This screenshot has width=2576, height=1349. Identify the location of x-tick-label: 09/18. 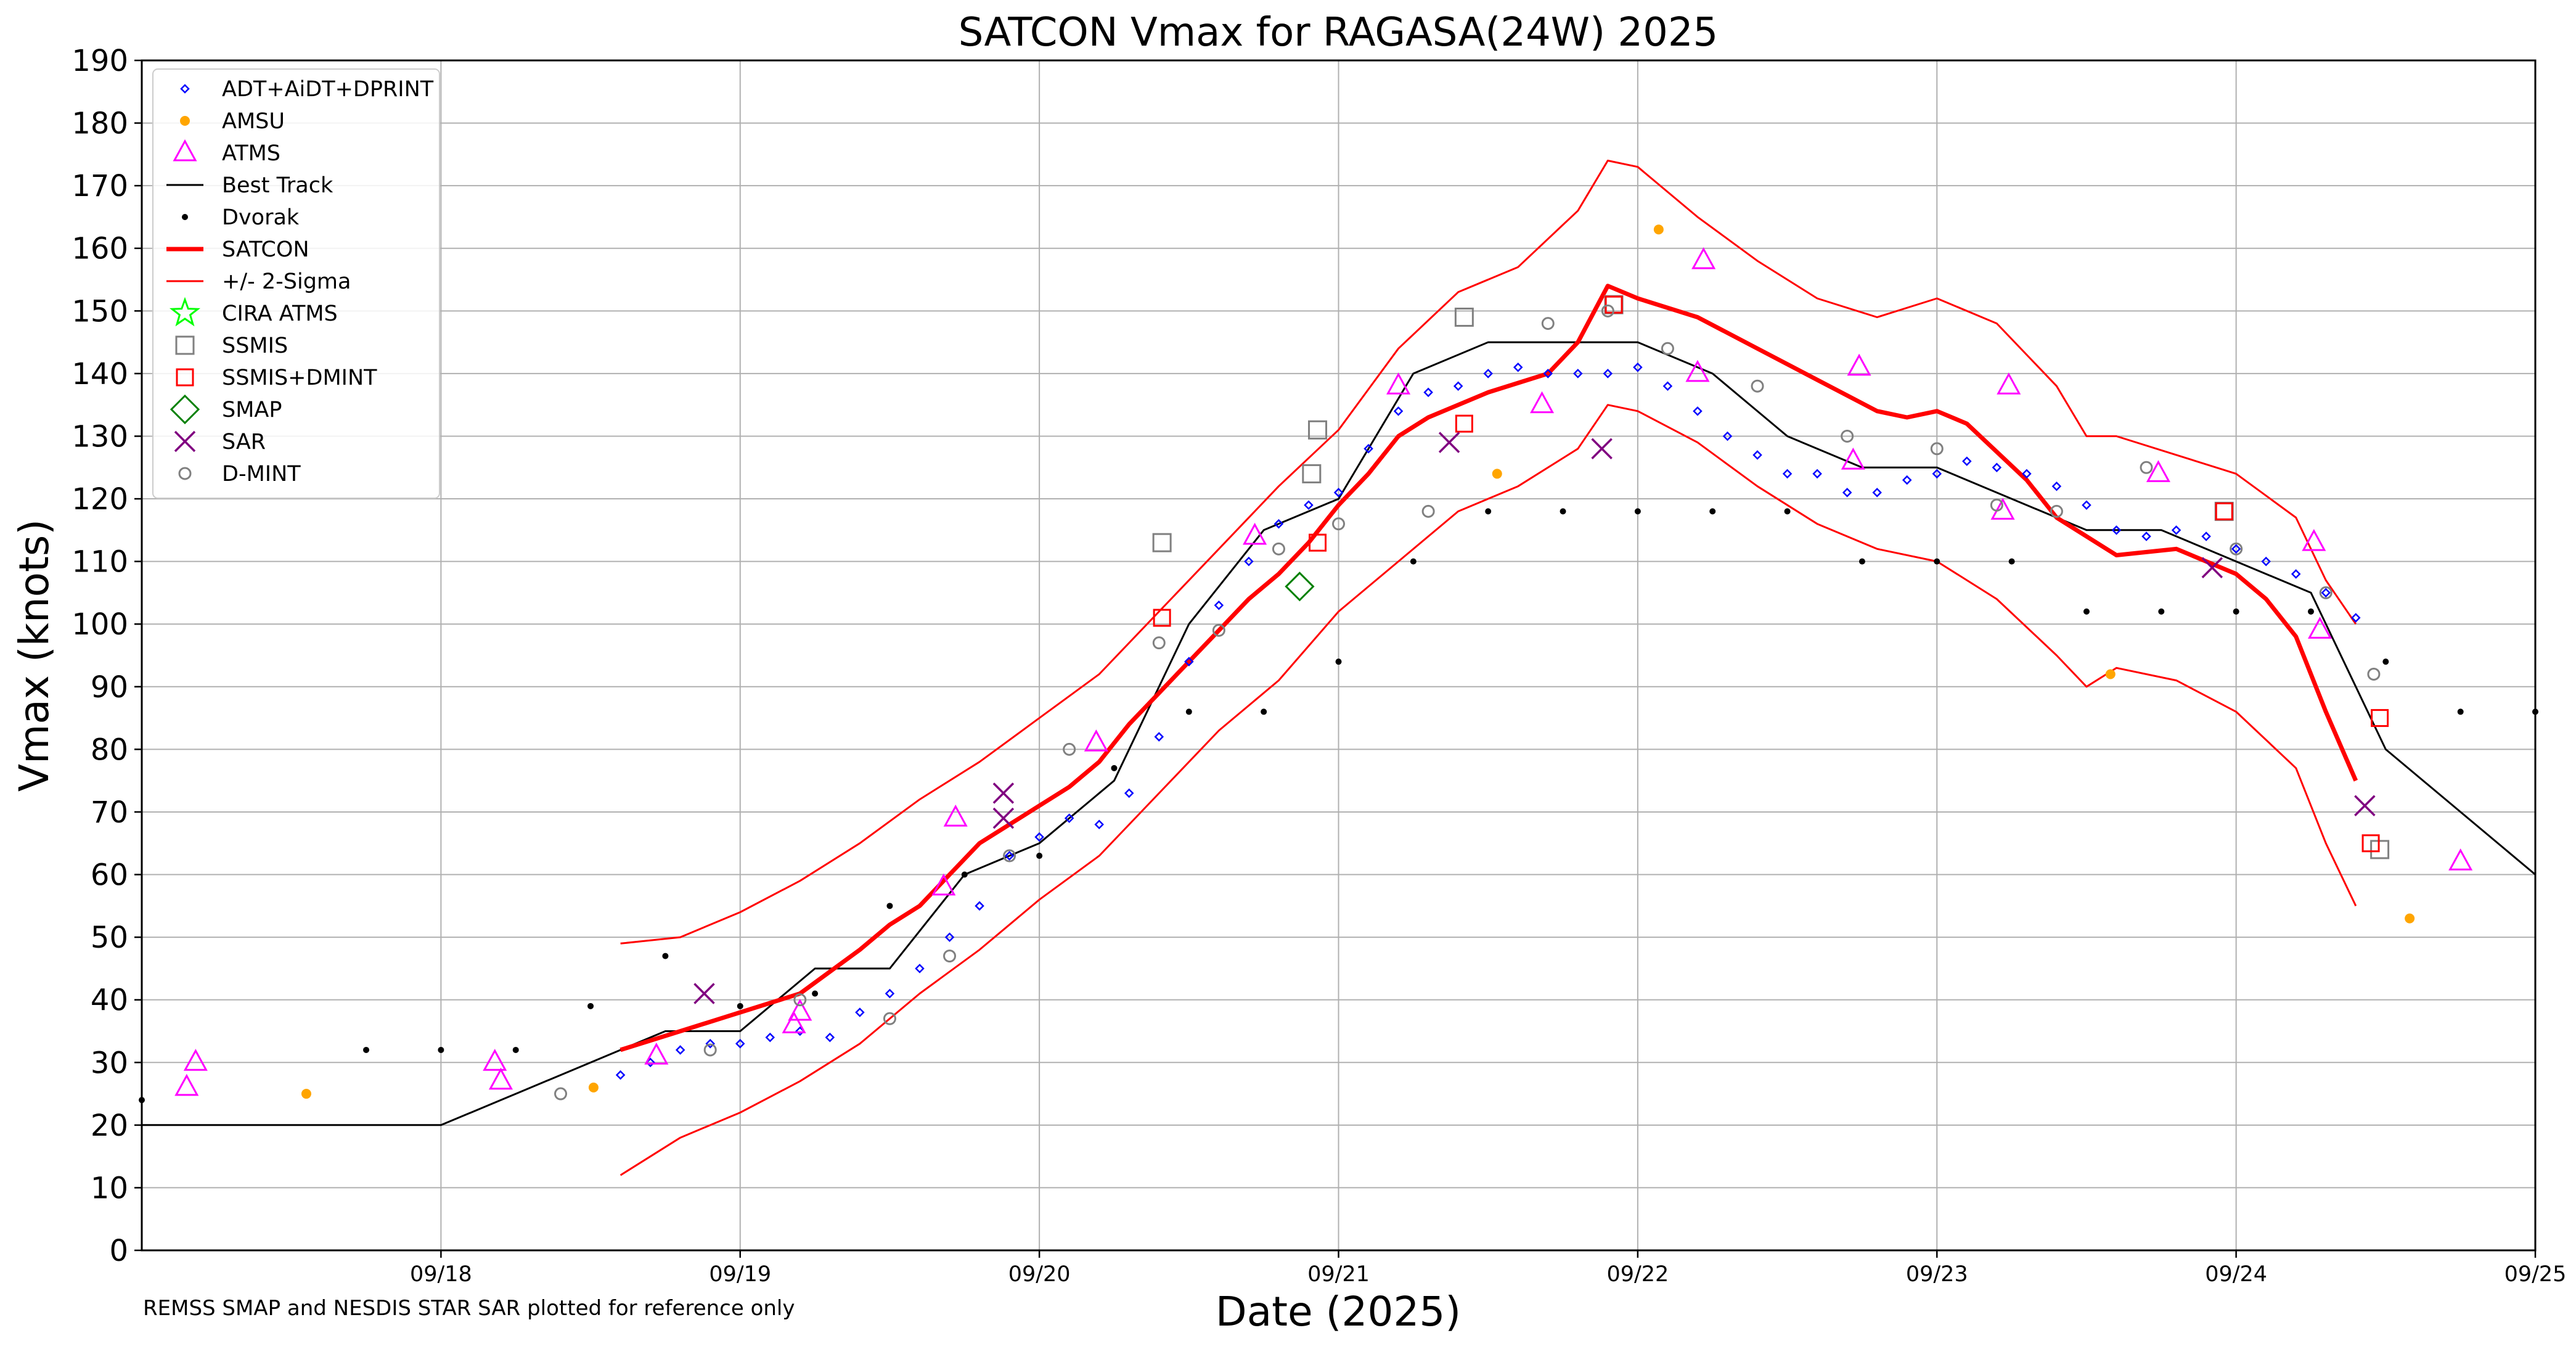
(441, 1274).